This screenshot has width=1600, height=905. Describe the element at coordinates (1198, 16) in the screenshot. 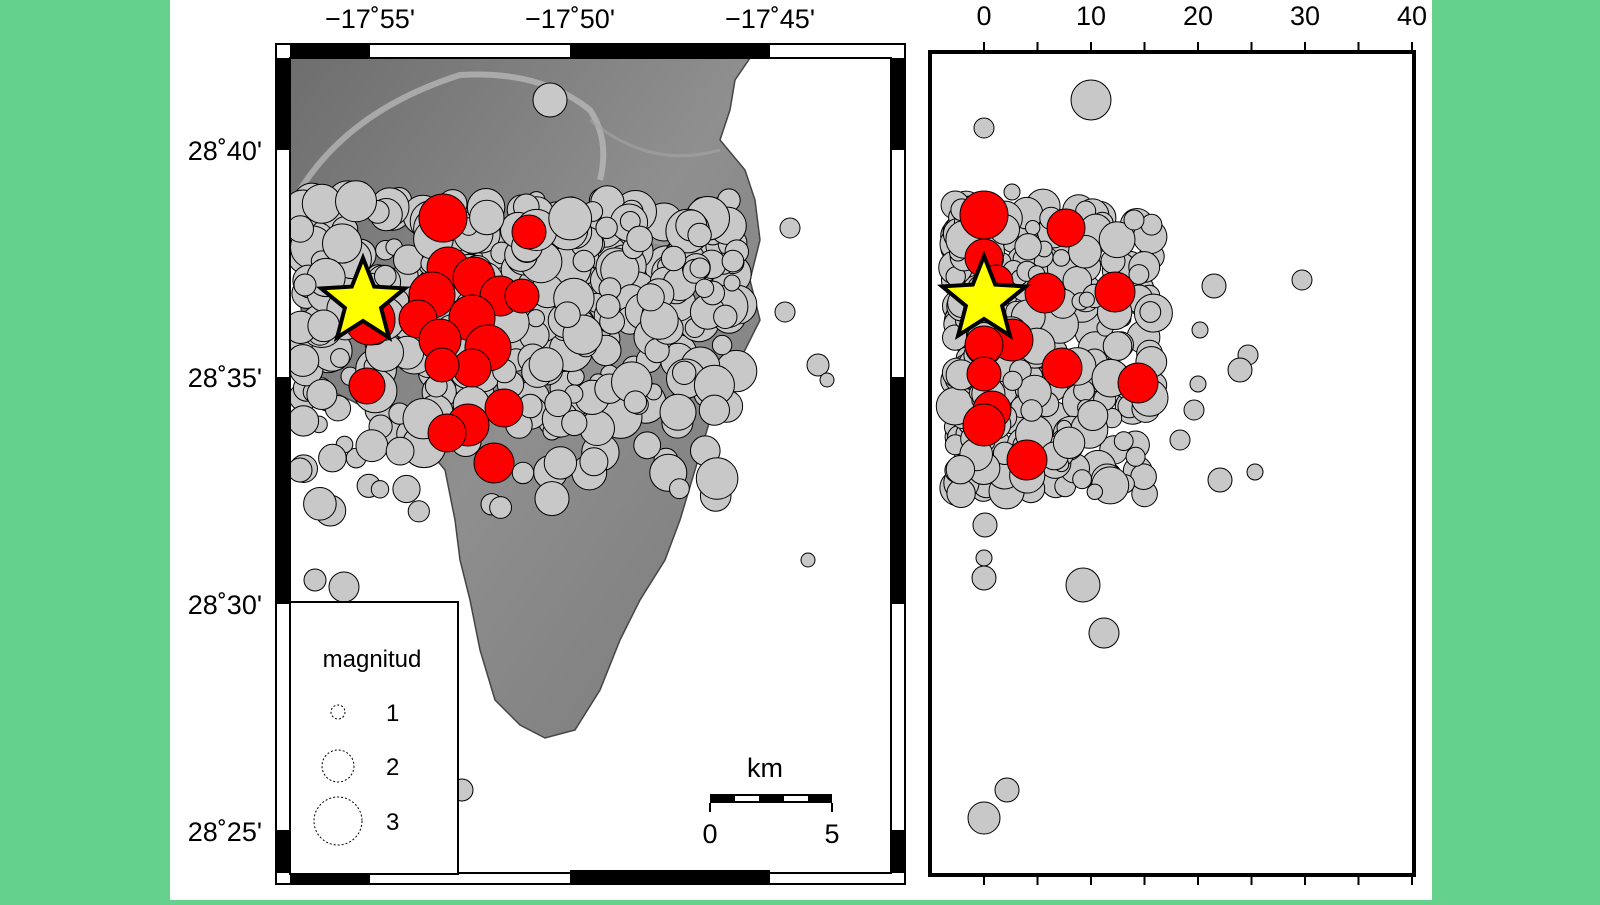

I see `depth-tick-label: 20` at that location.